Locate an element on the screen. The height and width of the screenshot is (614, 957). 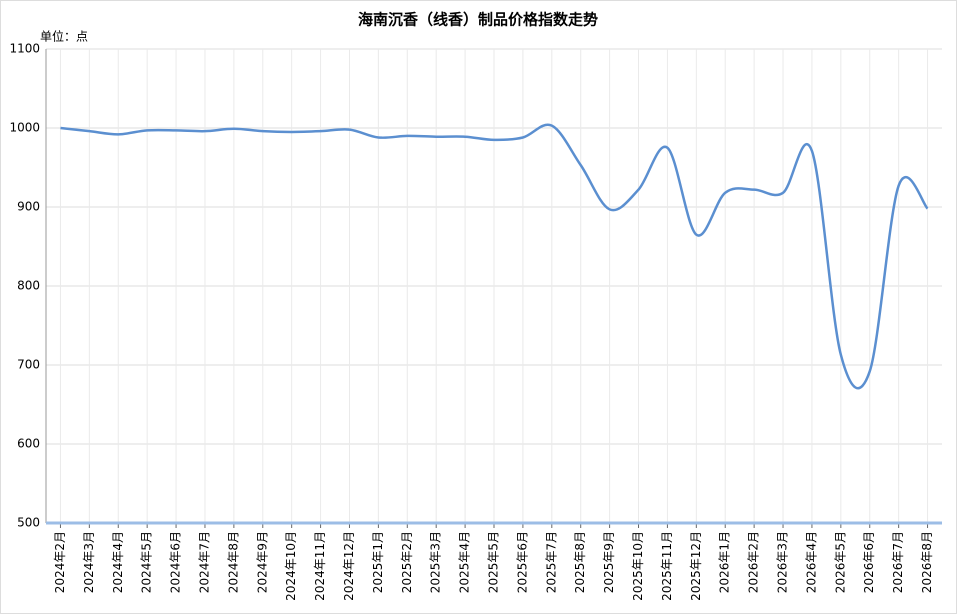
x-tick-label: 2024年5月 is located at coordinates (147, 562).